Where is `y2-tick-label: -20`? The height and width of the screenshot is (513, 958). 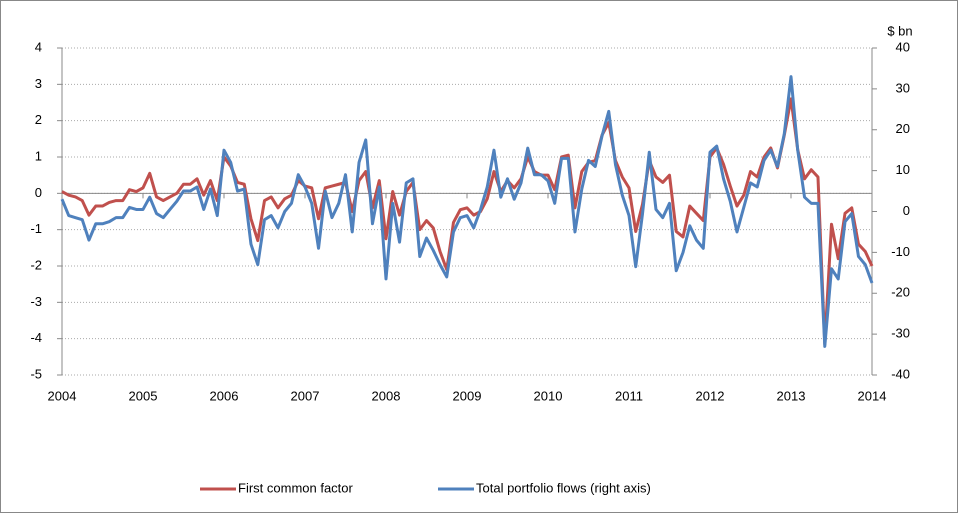 y2-tick-label: -20 is located at coordinates (900, 292).